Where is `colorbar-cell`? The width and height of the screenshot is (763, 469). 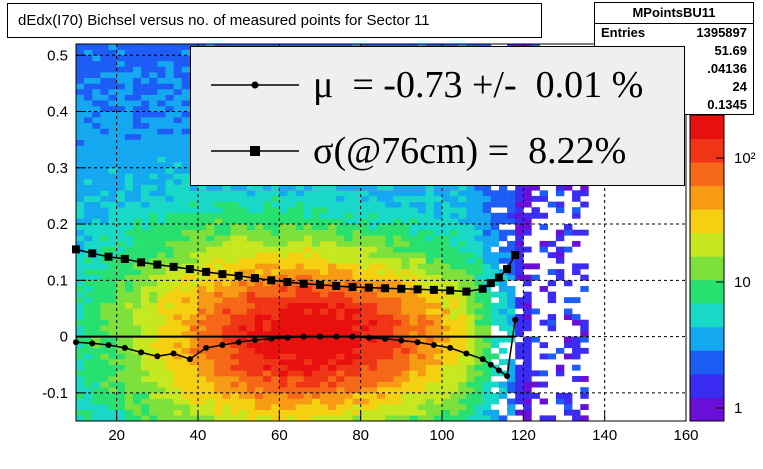
colorbar-cell is located at coordinates (707, 362).